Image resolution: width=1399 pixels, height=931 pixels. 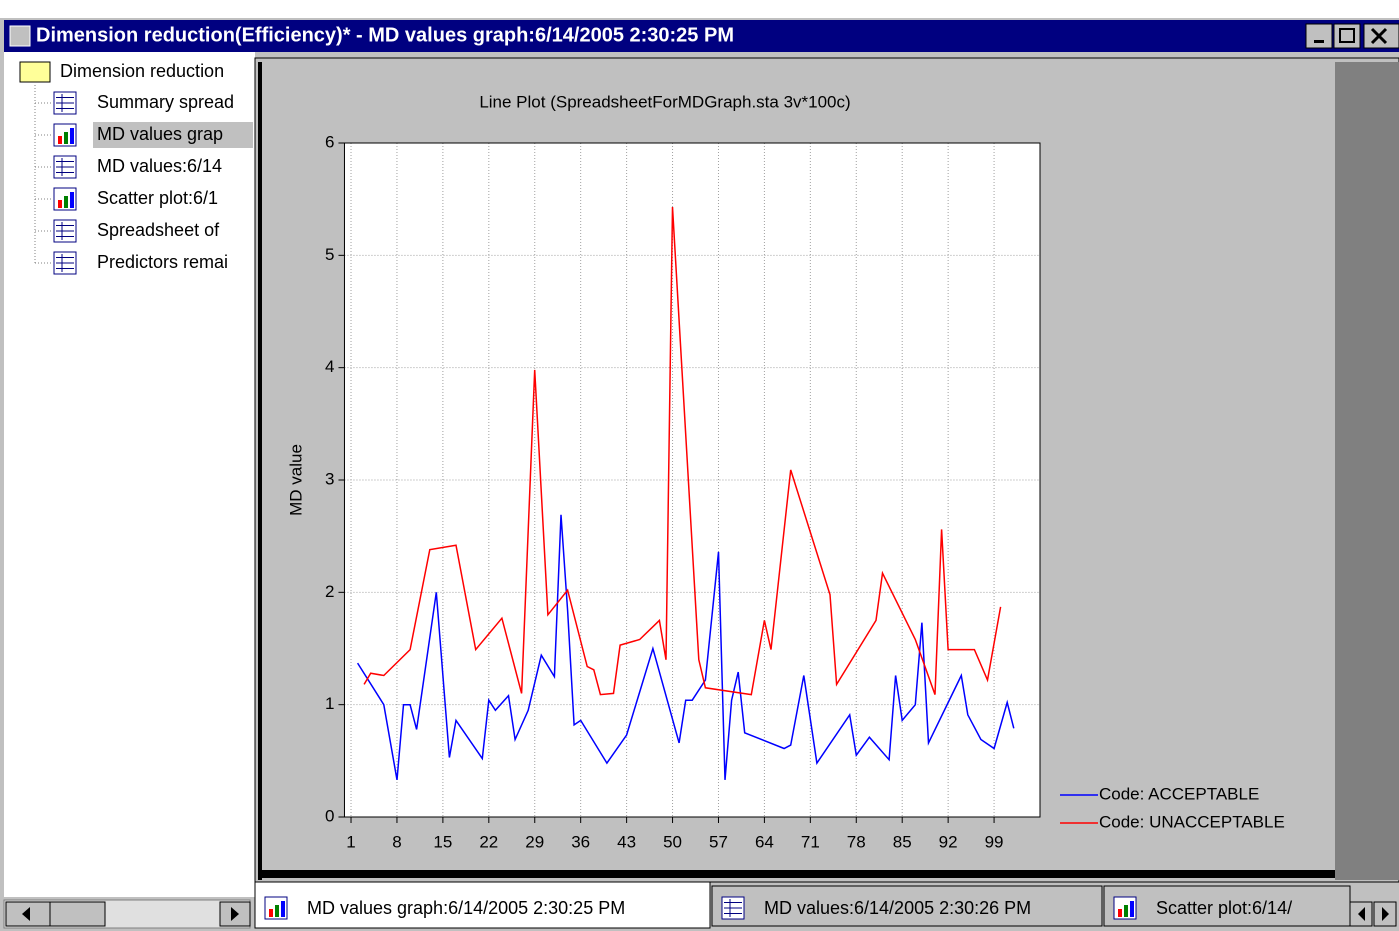 What do you see at coordinates (159, 166) in the screenshot?
I see `tree-item: MD values:6/14` at bounding box center [159, 166].